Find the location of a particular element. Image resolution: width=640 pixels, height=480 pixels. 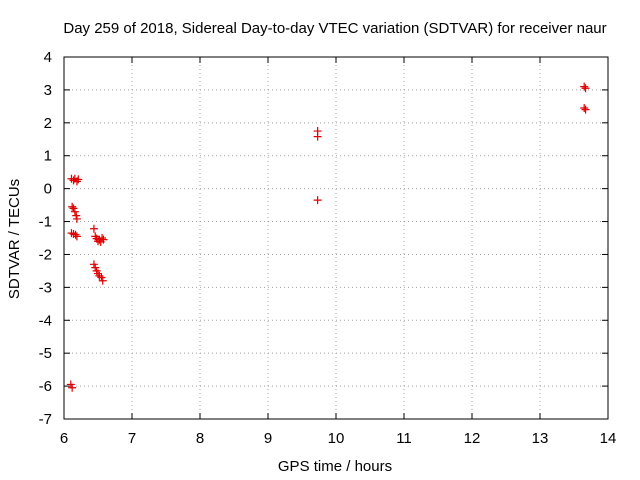

x-tick-label: 13 is located at coordinates (540, 438).